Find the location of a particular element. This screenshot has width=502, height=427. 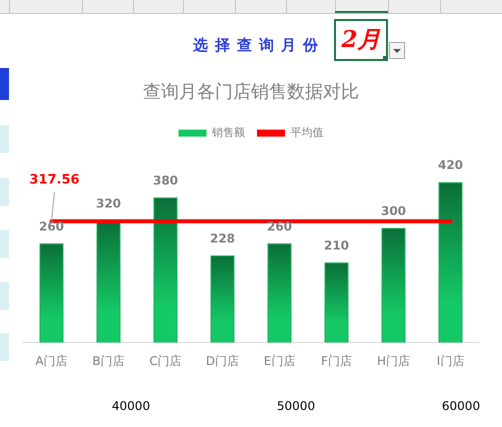

data-label: 380 is located at coordinates (165, 180).